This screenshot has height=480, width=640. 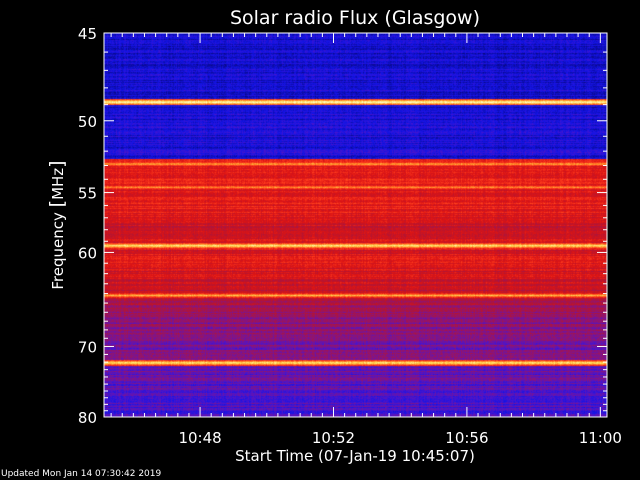 What do you see at coordinates (87, 253) in the screenshot?
I see `y-tick-label: 60` at bounding box center [87, 253].